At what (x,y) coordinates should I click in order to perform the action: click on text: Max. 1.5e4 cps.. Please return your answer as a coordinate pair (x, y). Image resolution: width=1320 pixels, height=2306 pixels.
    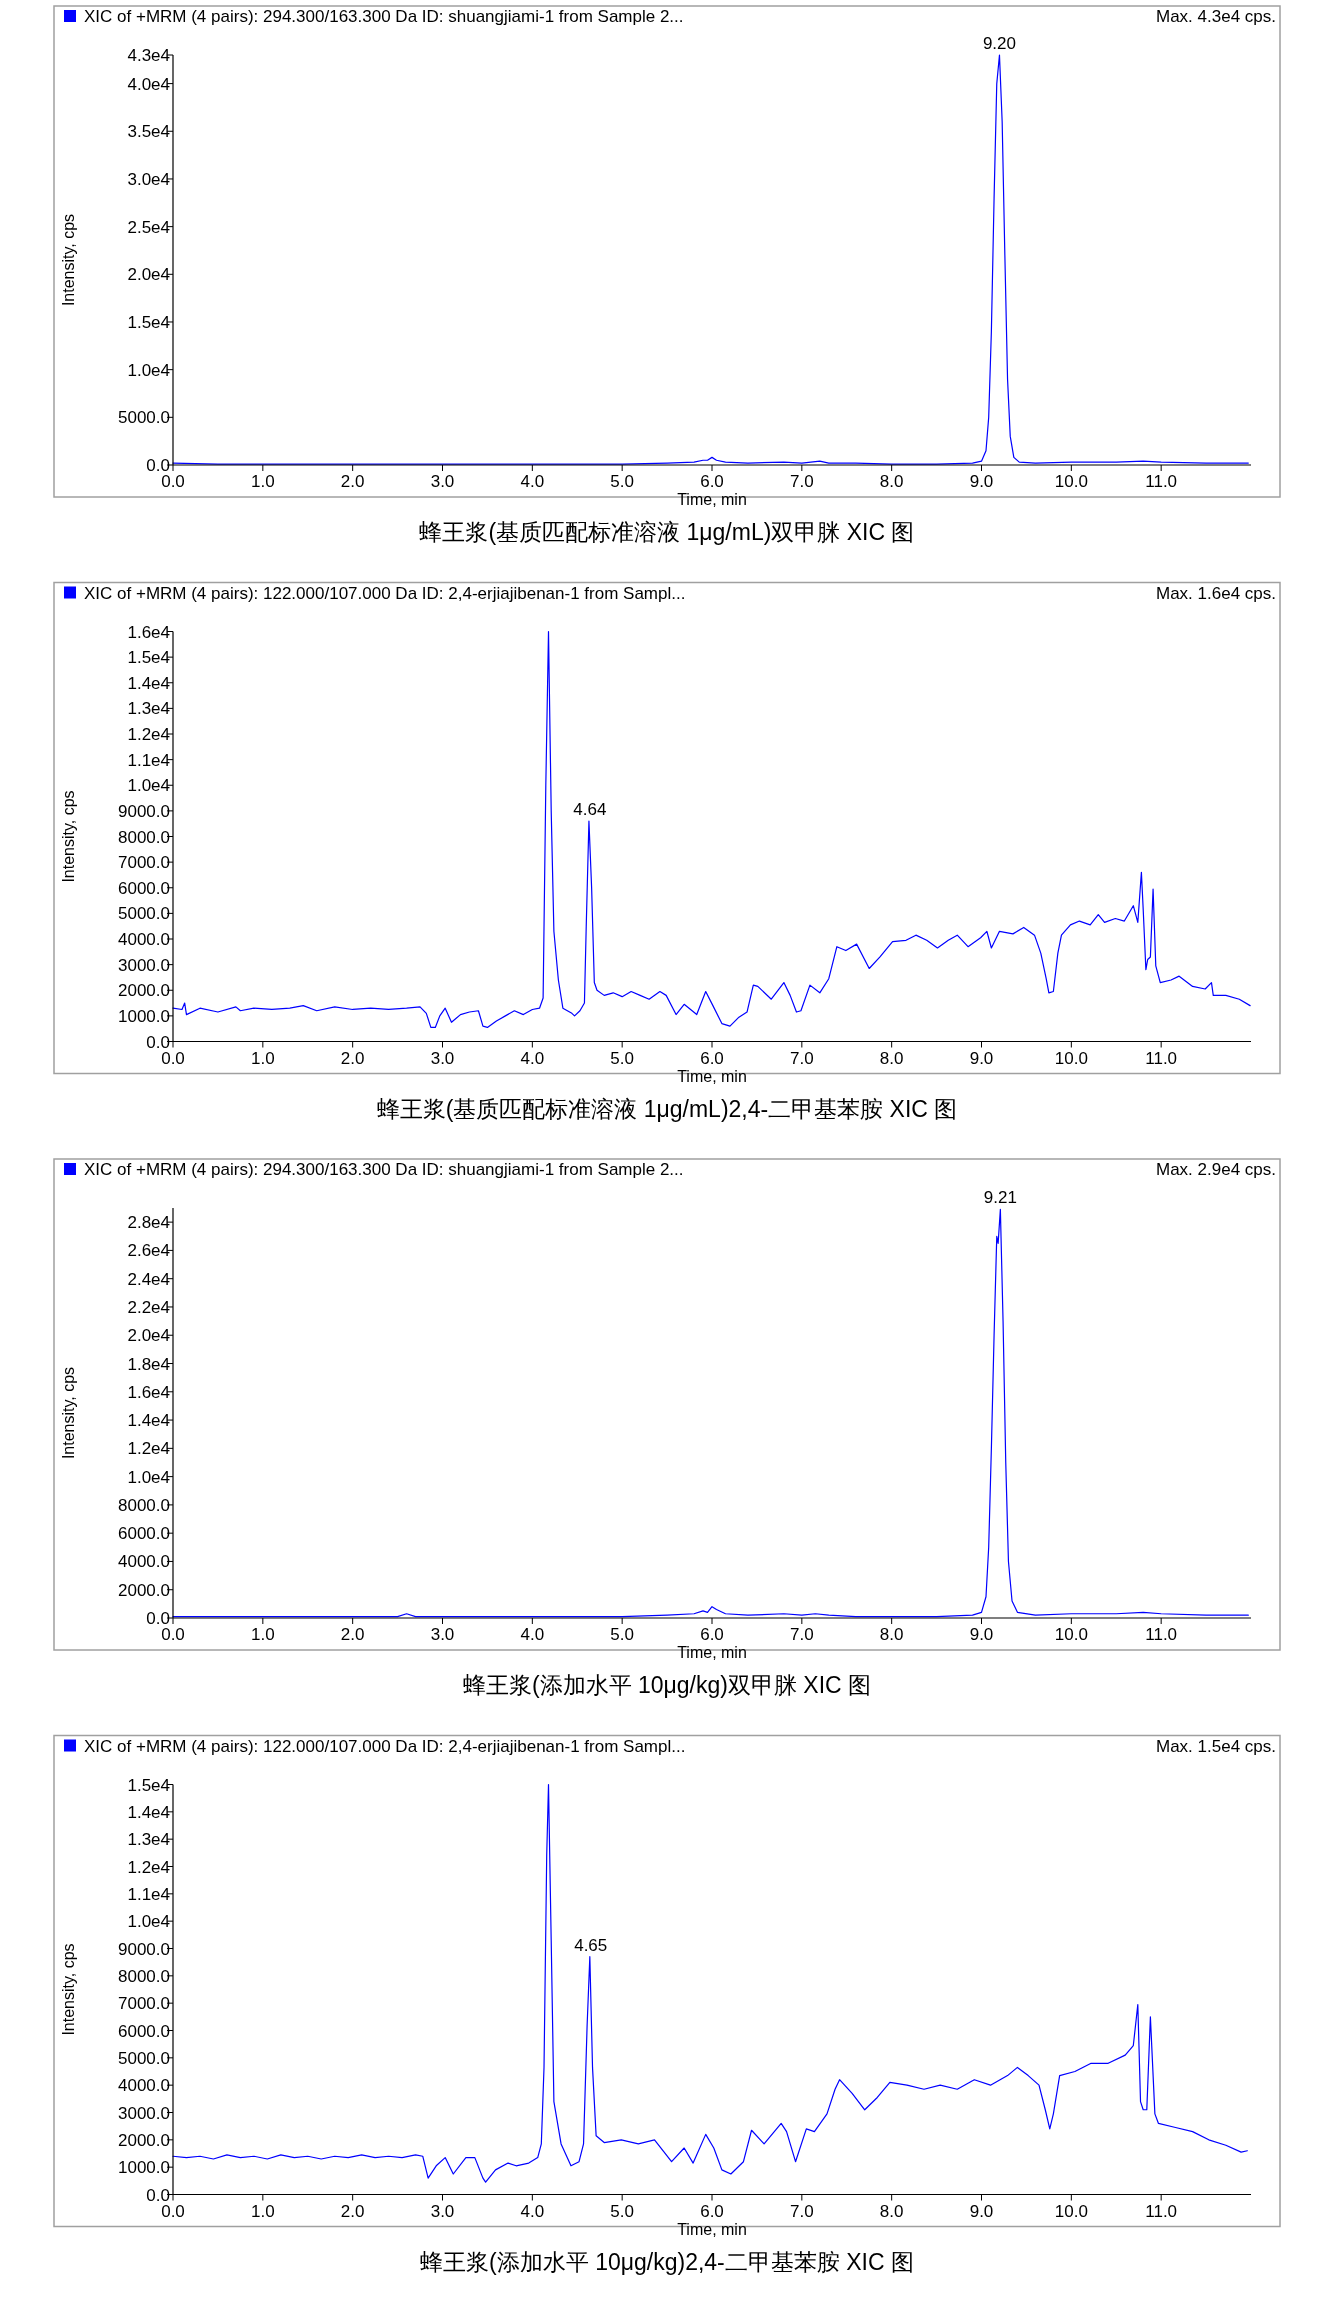
    Looking at the image, I should click on (1215, 1746).